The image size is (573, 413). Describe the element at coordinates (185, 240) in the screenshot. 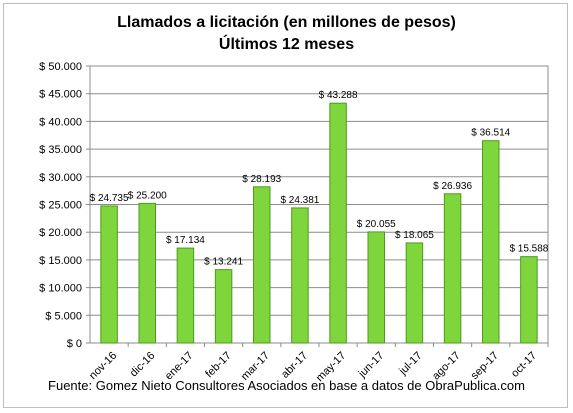

I see `data-label: $ 17.134` at that location.